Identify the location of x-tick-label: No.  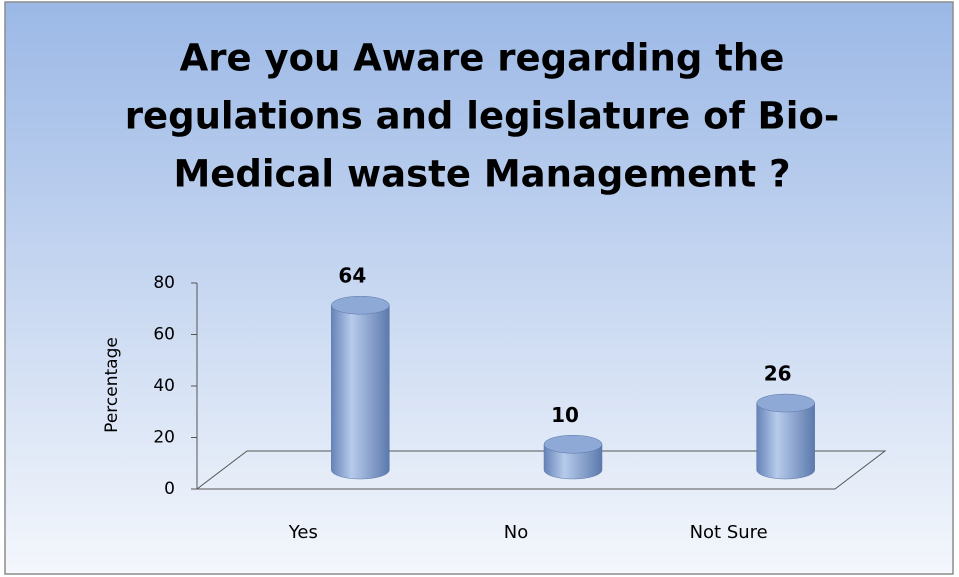
(516, 532).